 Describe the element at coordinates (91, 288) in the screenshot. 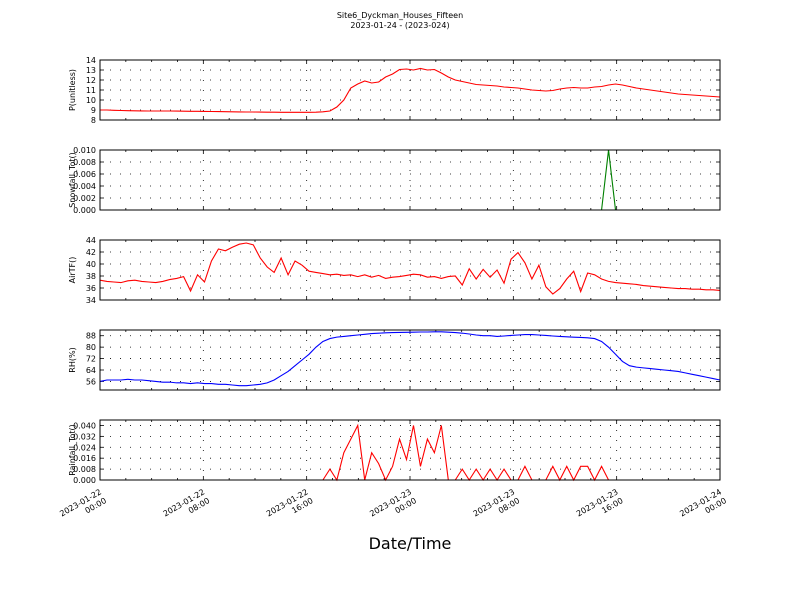

I see `y-tick-label: 36` at that location.